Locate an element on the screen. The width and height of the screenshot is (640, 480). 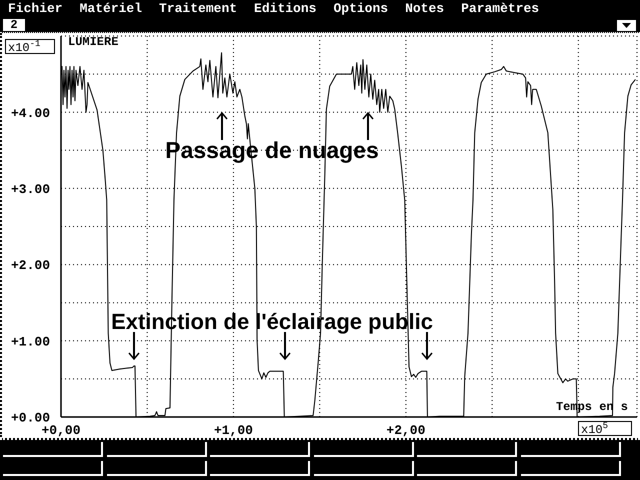
text: Paramètres is located at coordinates (500, 8).